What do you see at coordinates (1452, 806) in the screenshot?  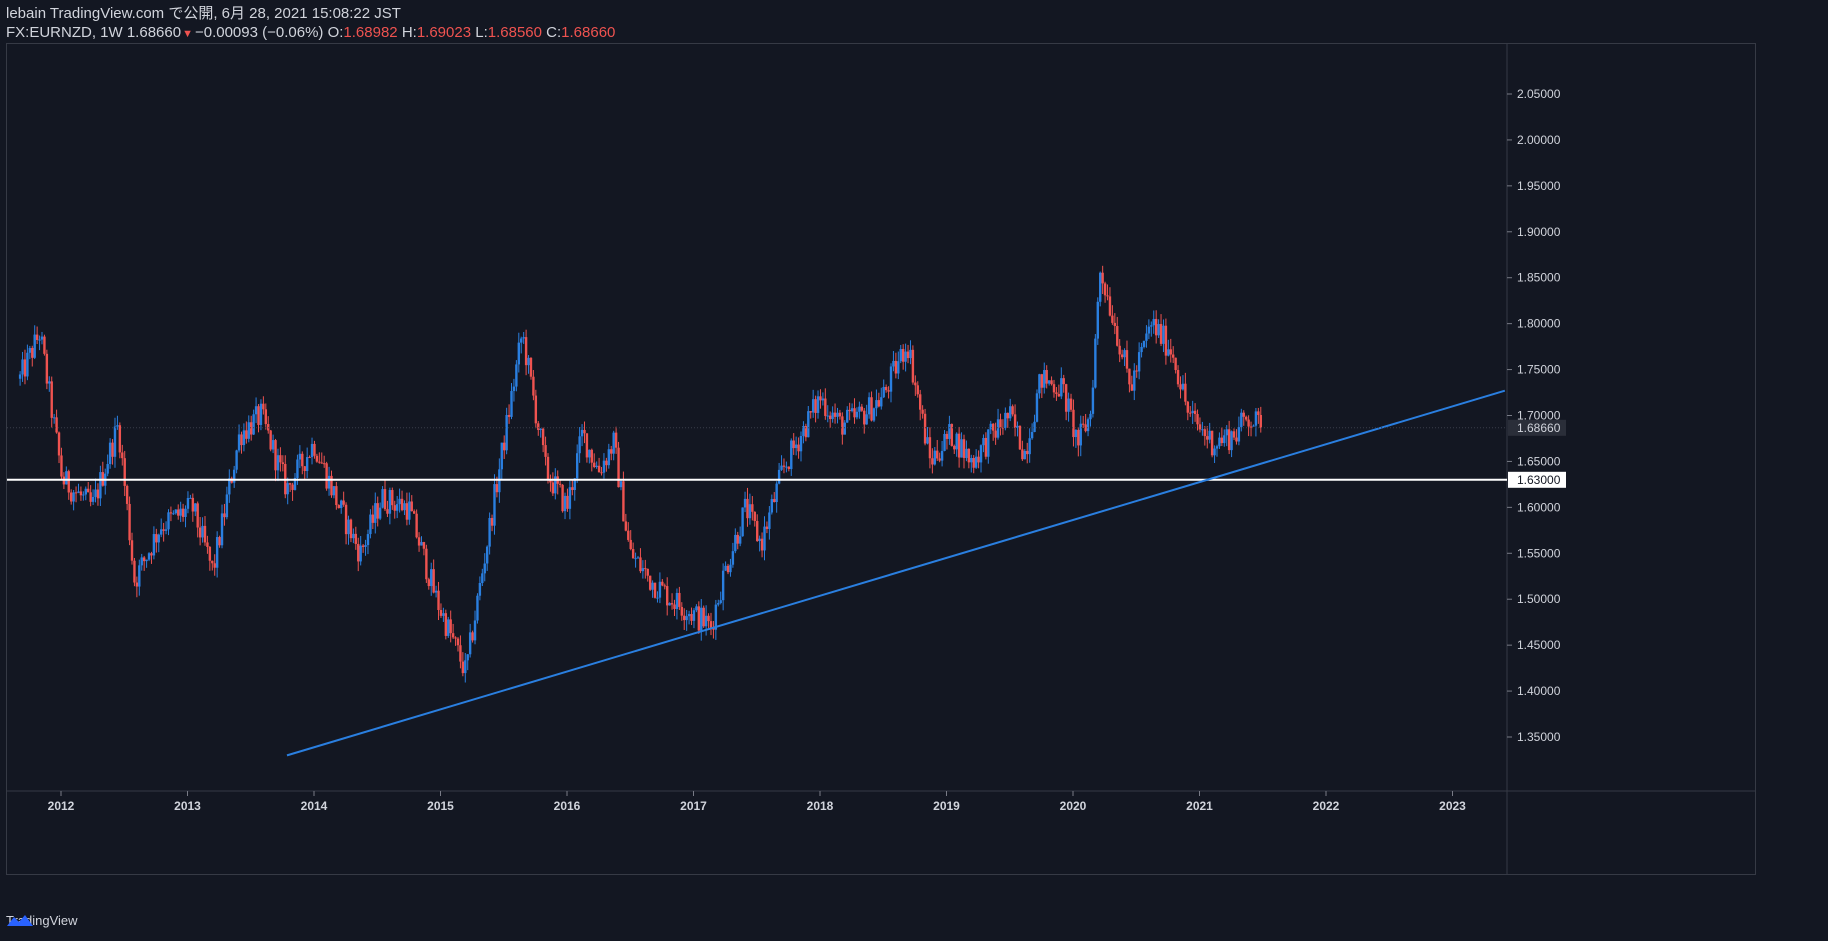 I see `x-tick-label: 2023` at bounding box center [1452, 806].